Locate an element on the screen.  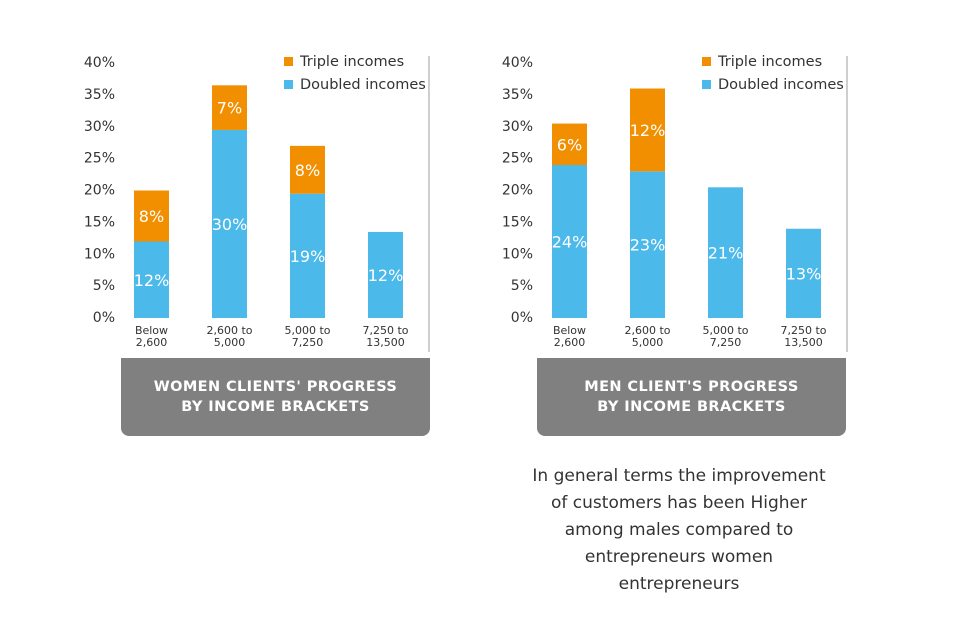
men-ytick-label: 5% is located at coordinates (522, 286).